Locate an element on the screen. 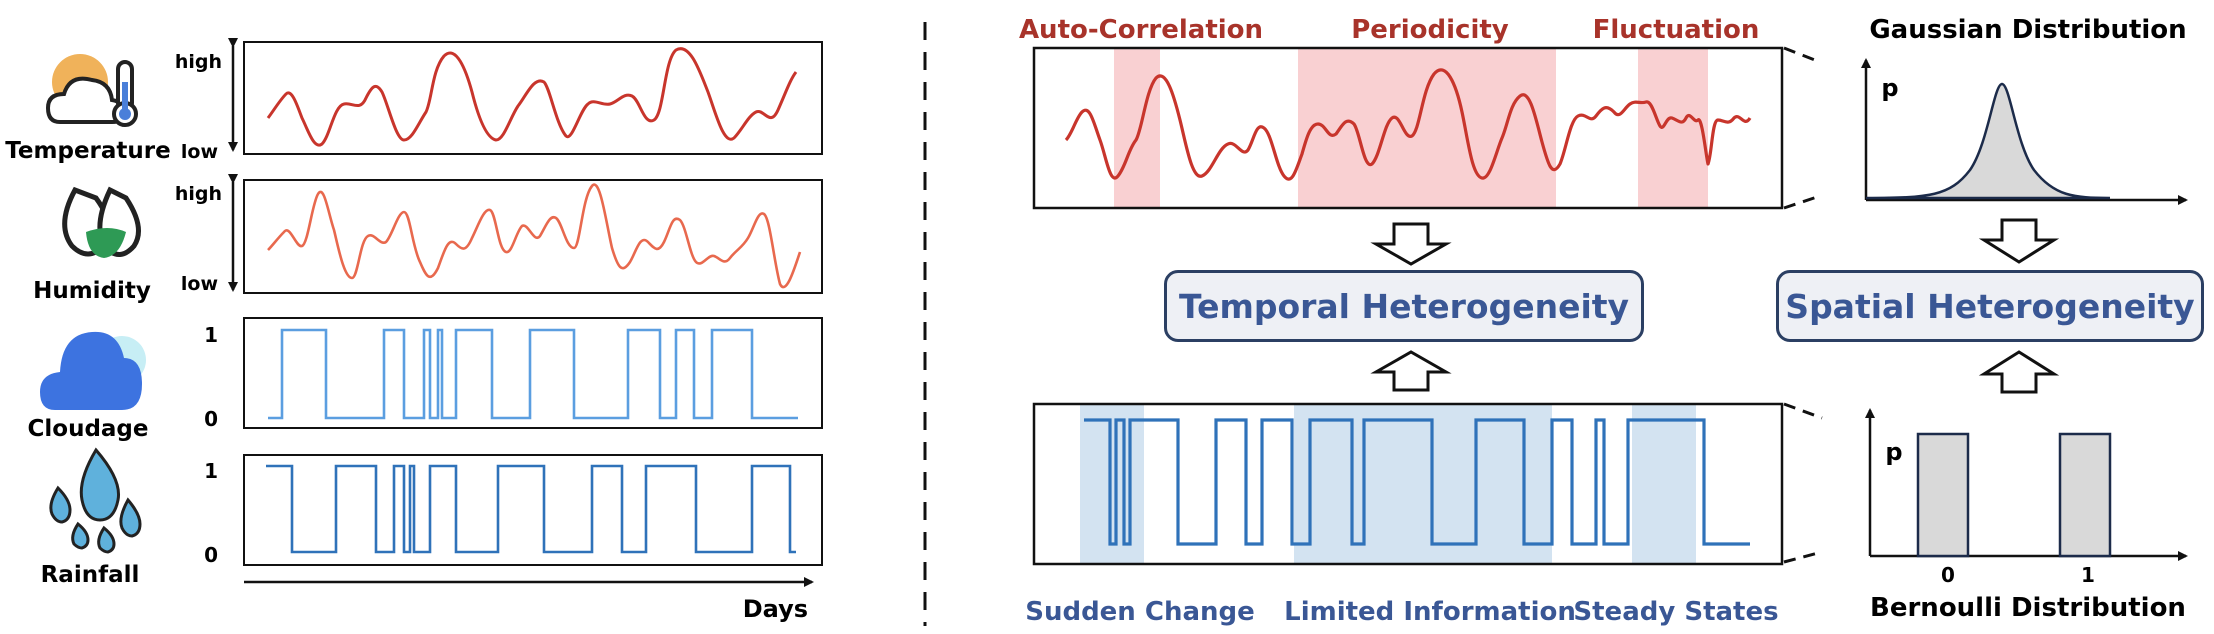 This screenshot has width=2214, height=634. shade-steady-states is located at coordinates (1664, 484).